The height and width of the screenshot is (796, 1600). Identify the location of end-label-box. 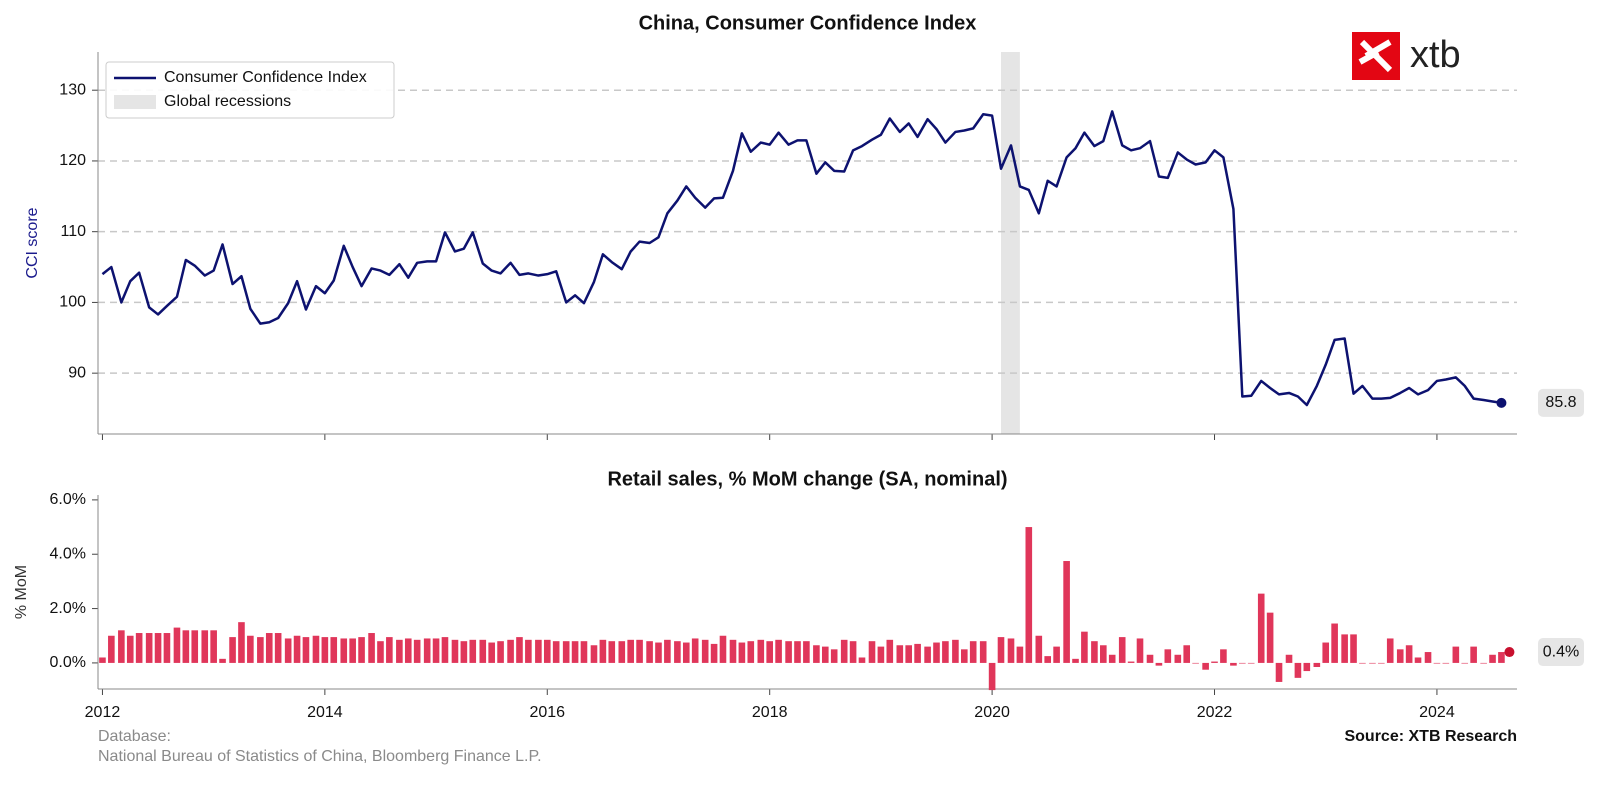
(1561, 652).